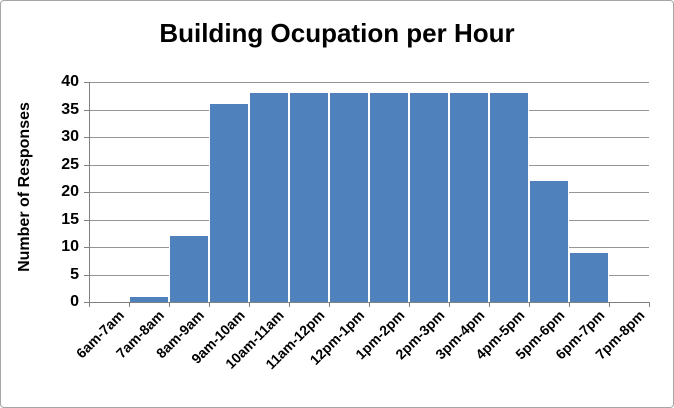 Image resolution: width=674 pixels, height=408 pixels. What do you see at coordinates (229, 203) in the screenshot?
I see `bar-9am-10am` at bounding box center [229, 203].